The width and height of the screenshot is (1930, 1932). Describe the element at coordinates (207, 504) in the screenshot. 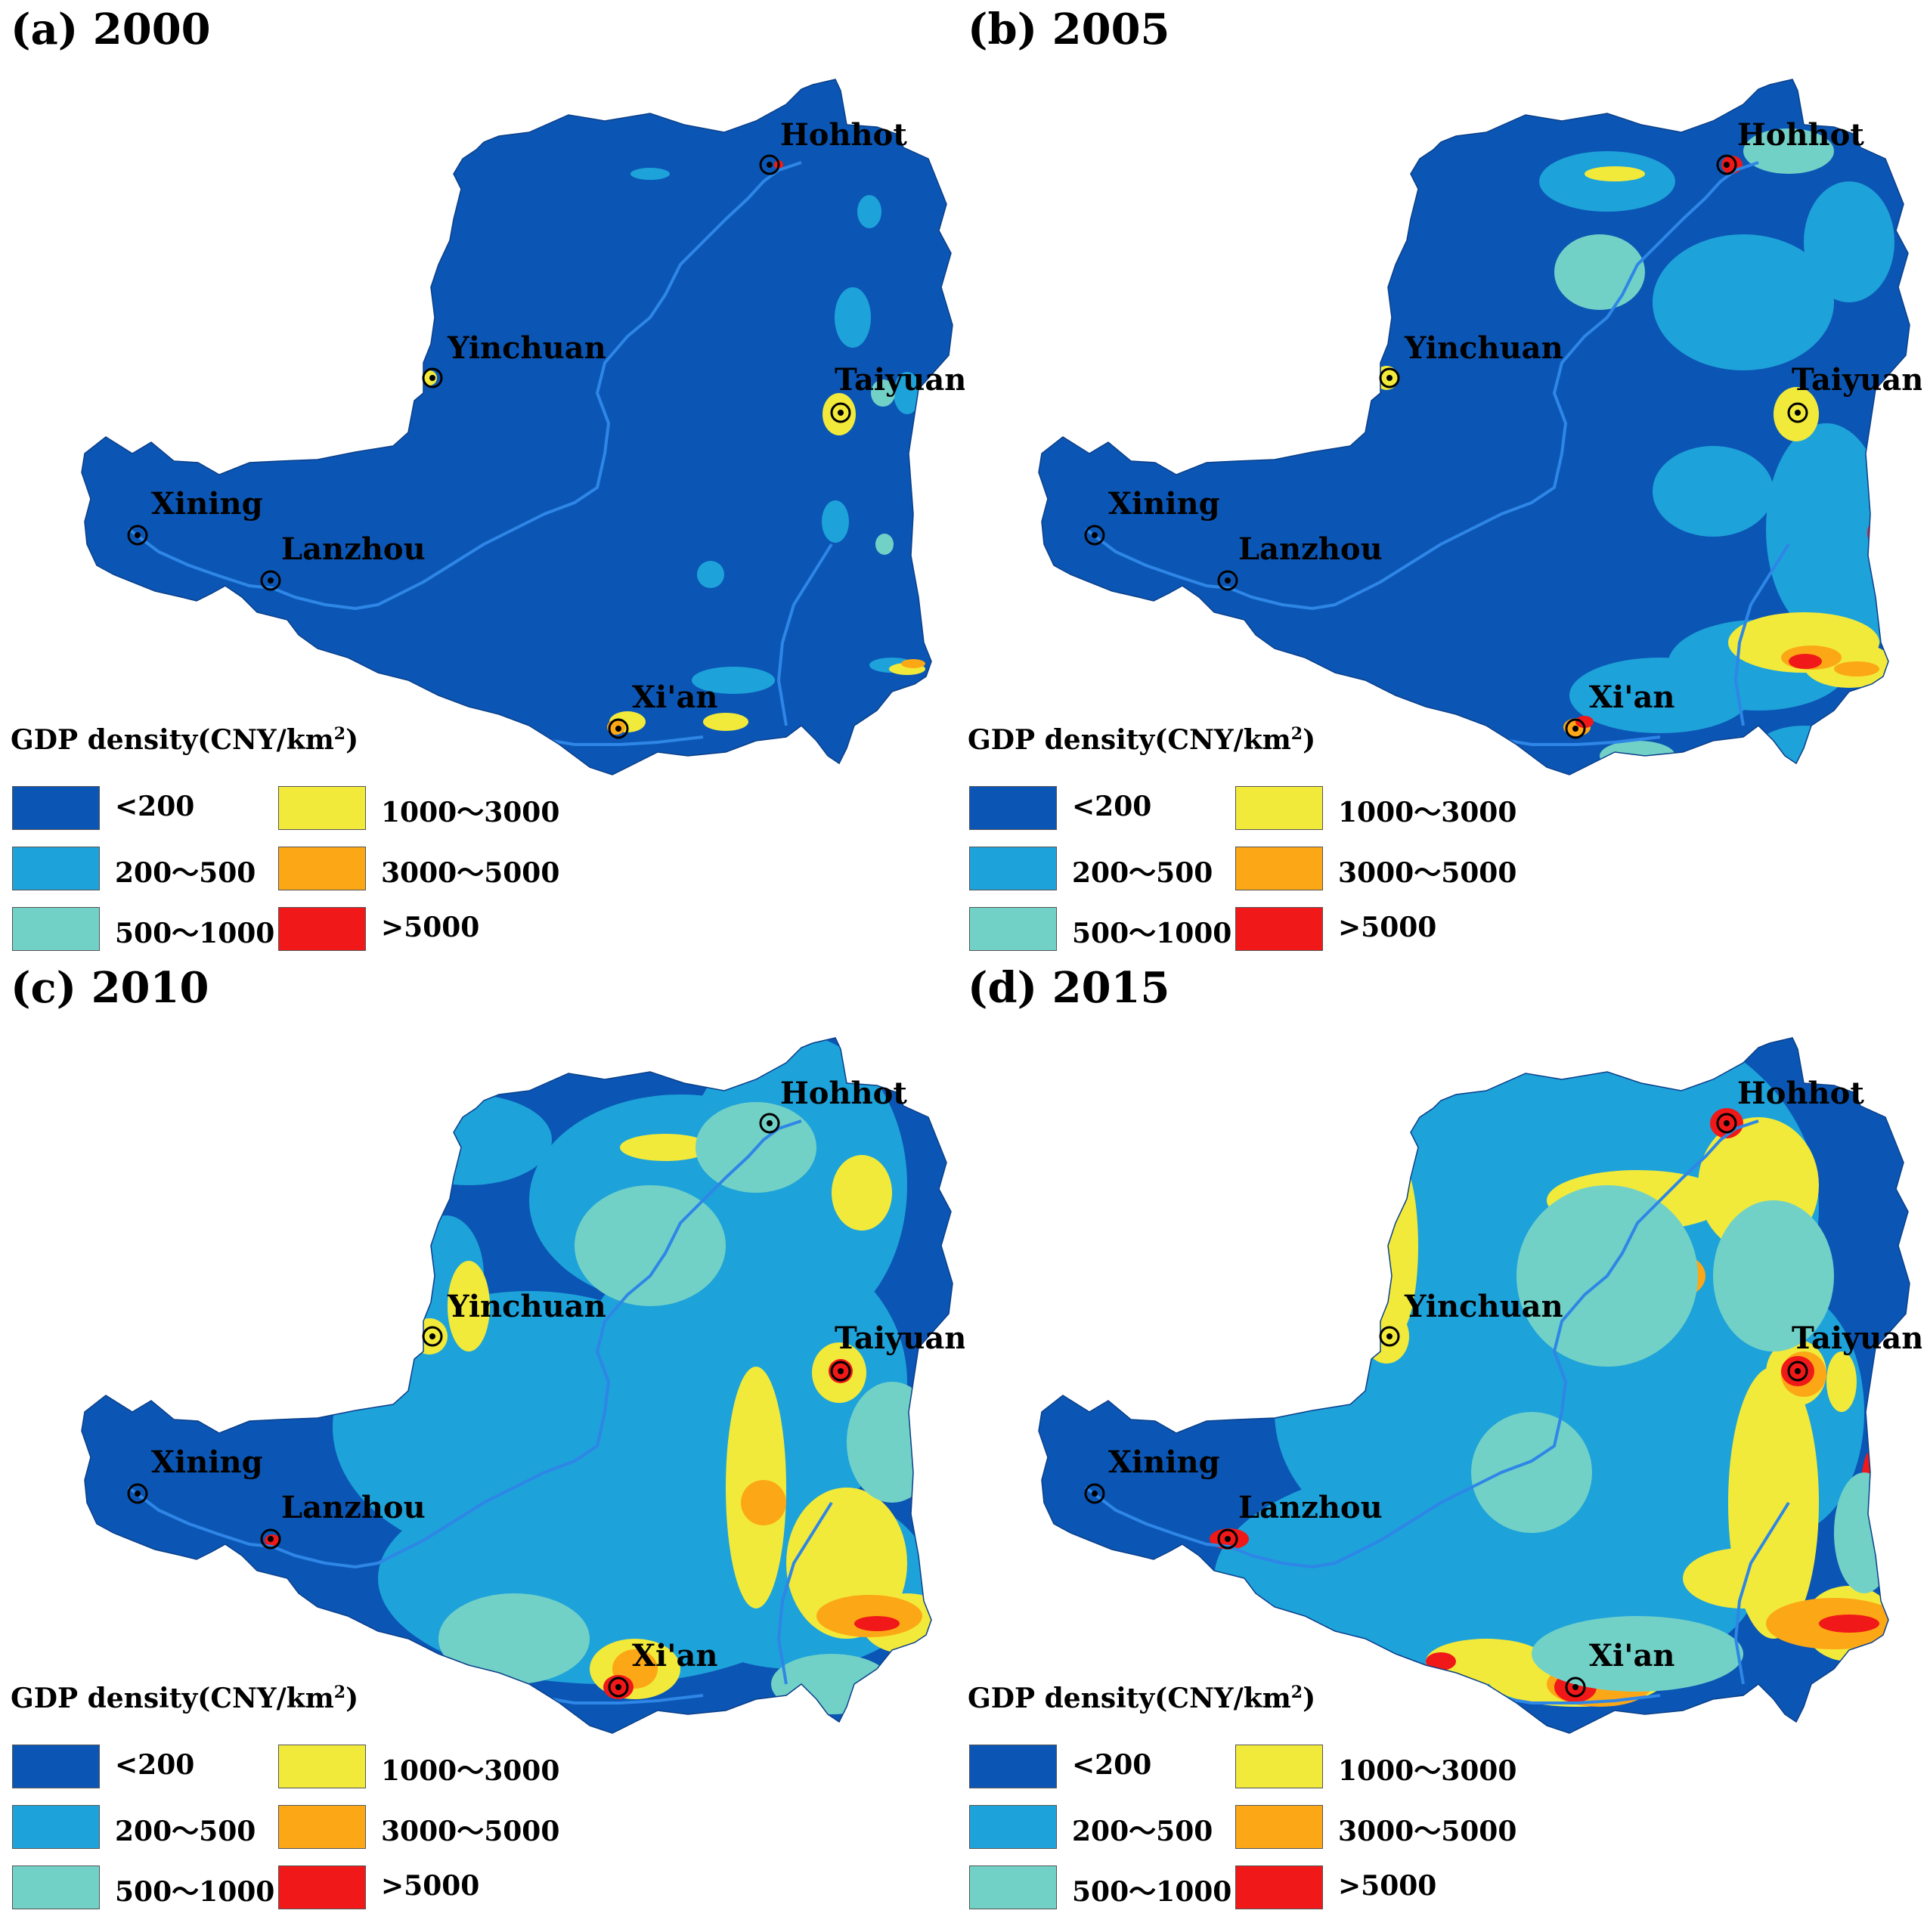

I see `city-label: Xining` at that location.